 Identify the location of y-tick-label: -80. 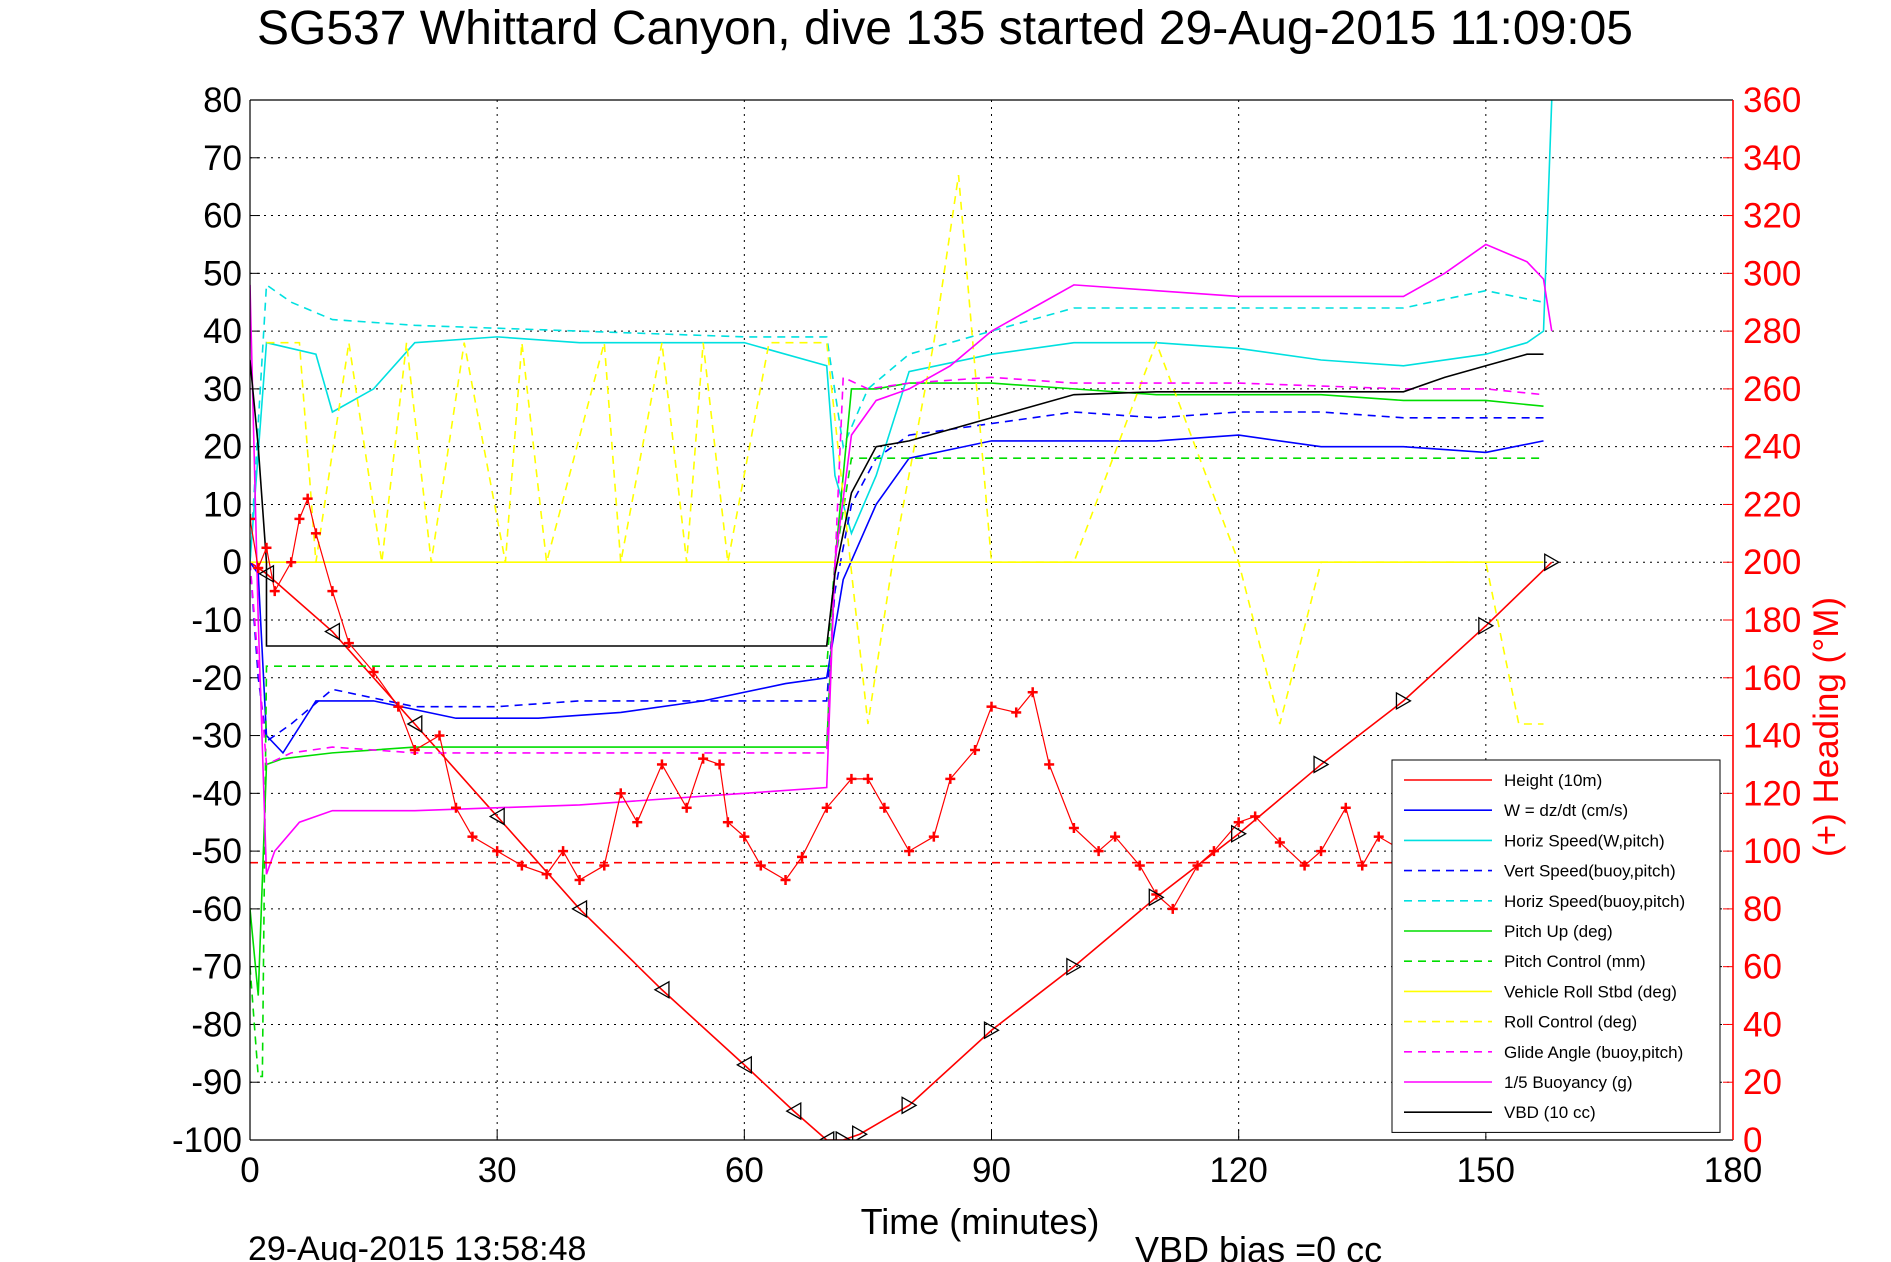
(216, 1024).